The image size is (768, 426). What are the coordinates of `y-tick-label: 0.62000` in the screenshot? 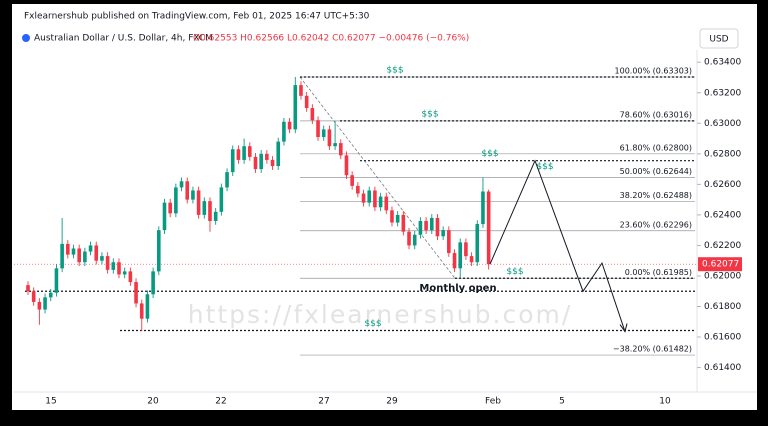 It's located at (722, 276).